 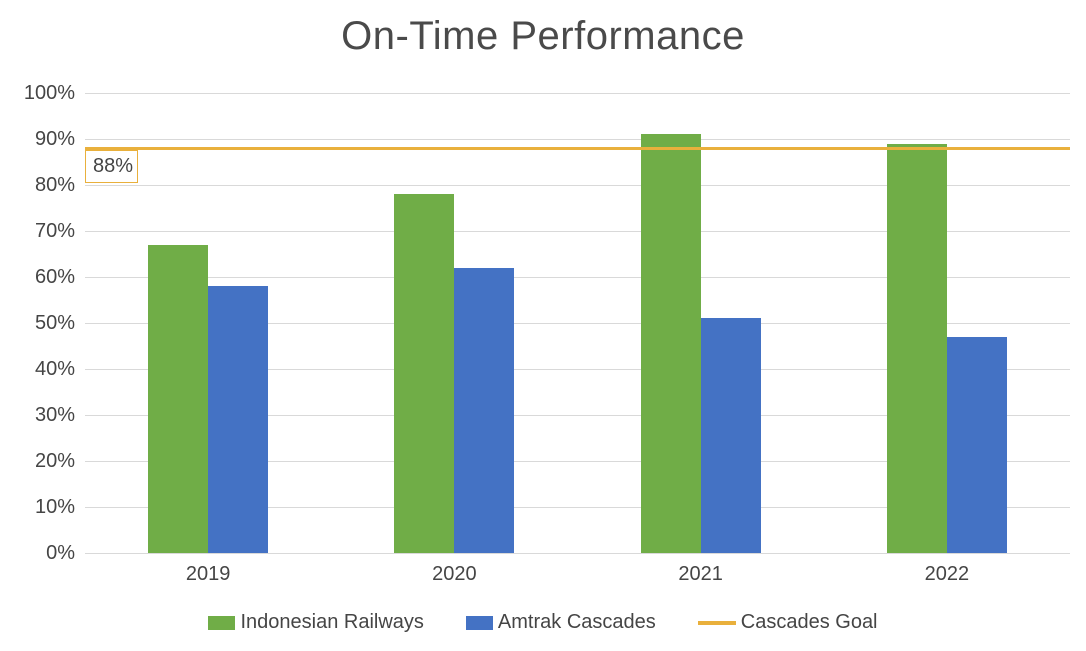 I want to click on y-axis-tick-label: 100%, so click(x=49, y=93).